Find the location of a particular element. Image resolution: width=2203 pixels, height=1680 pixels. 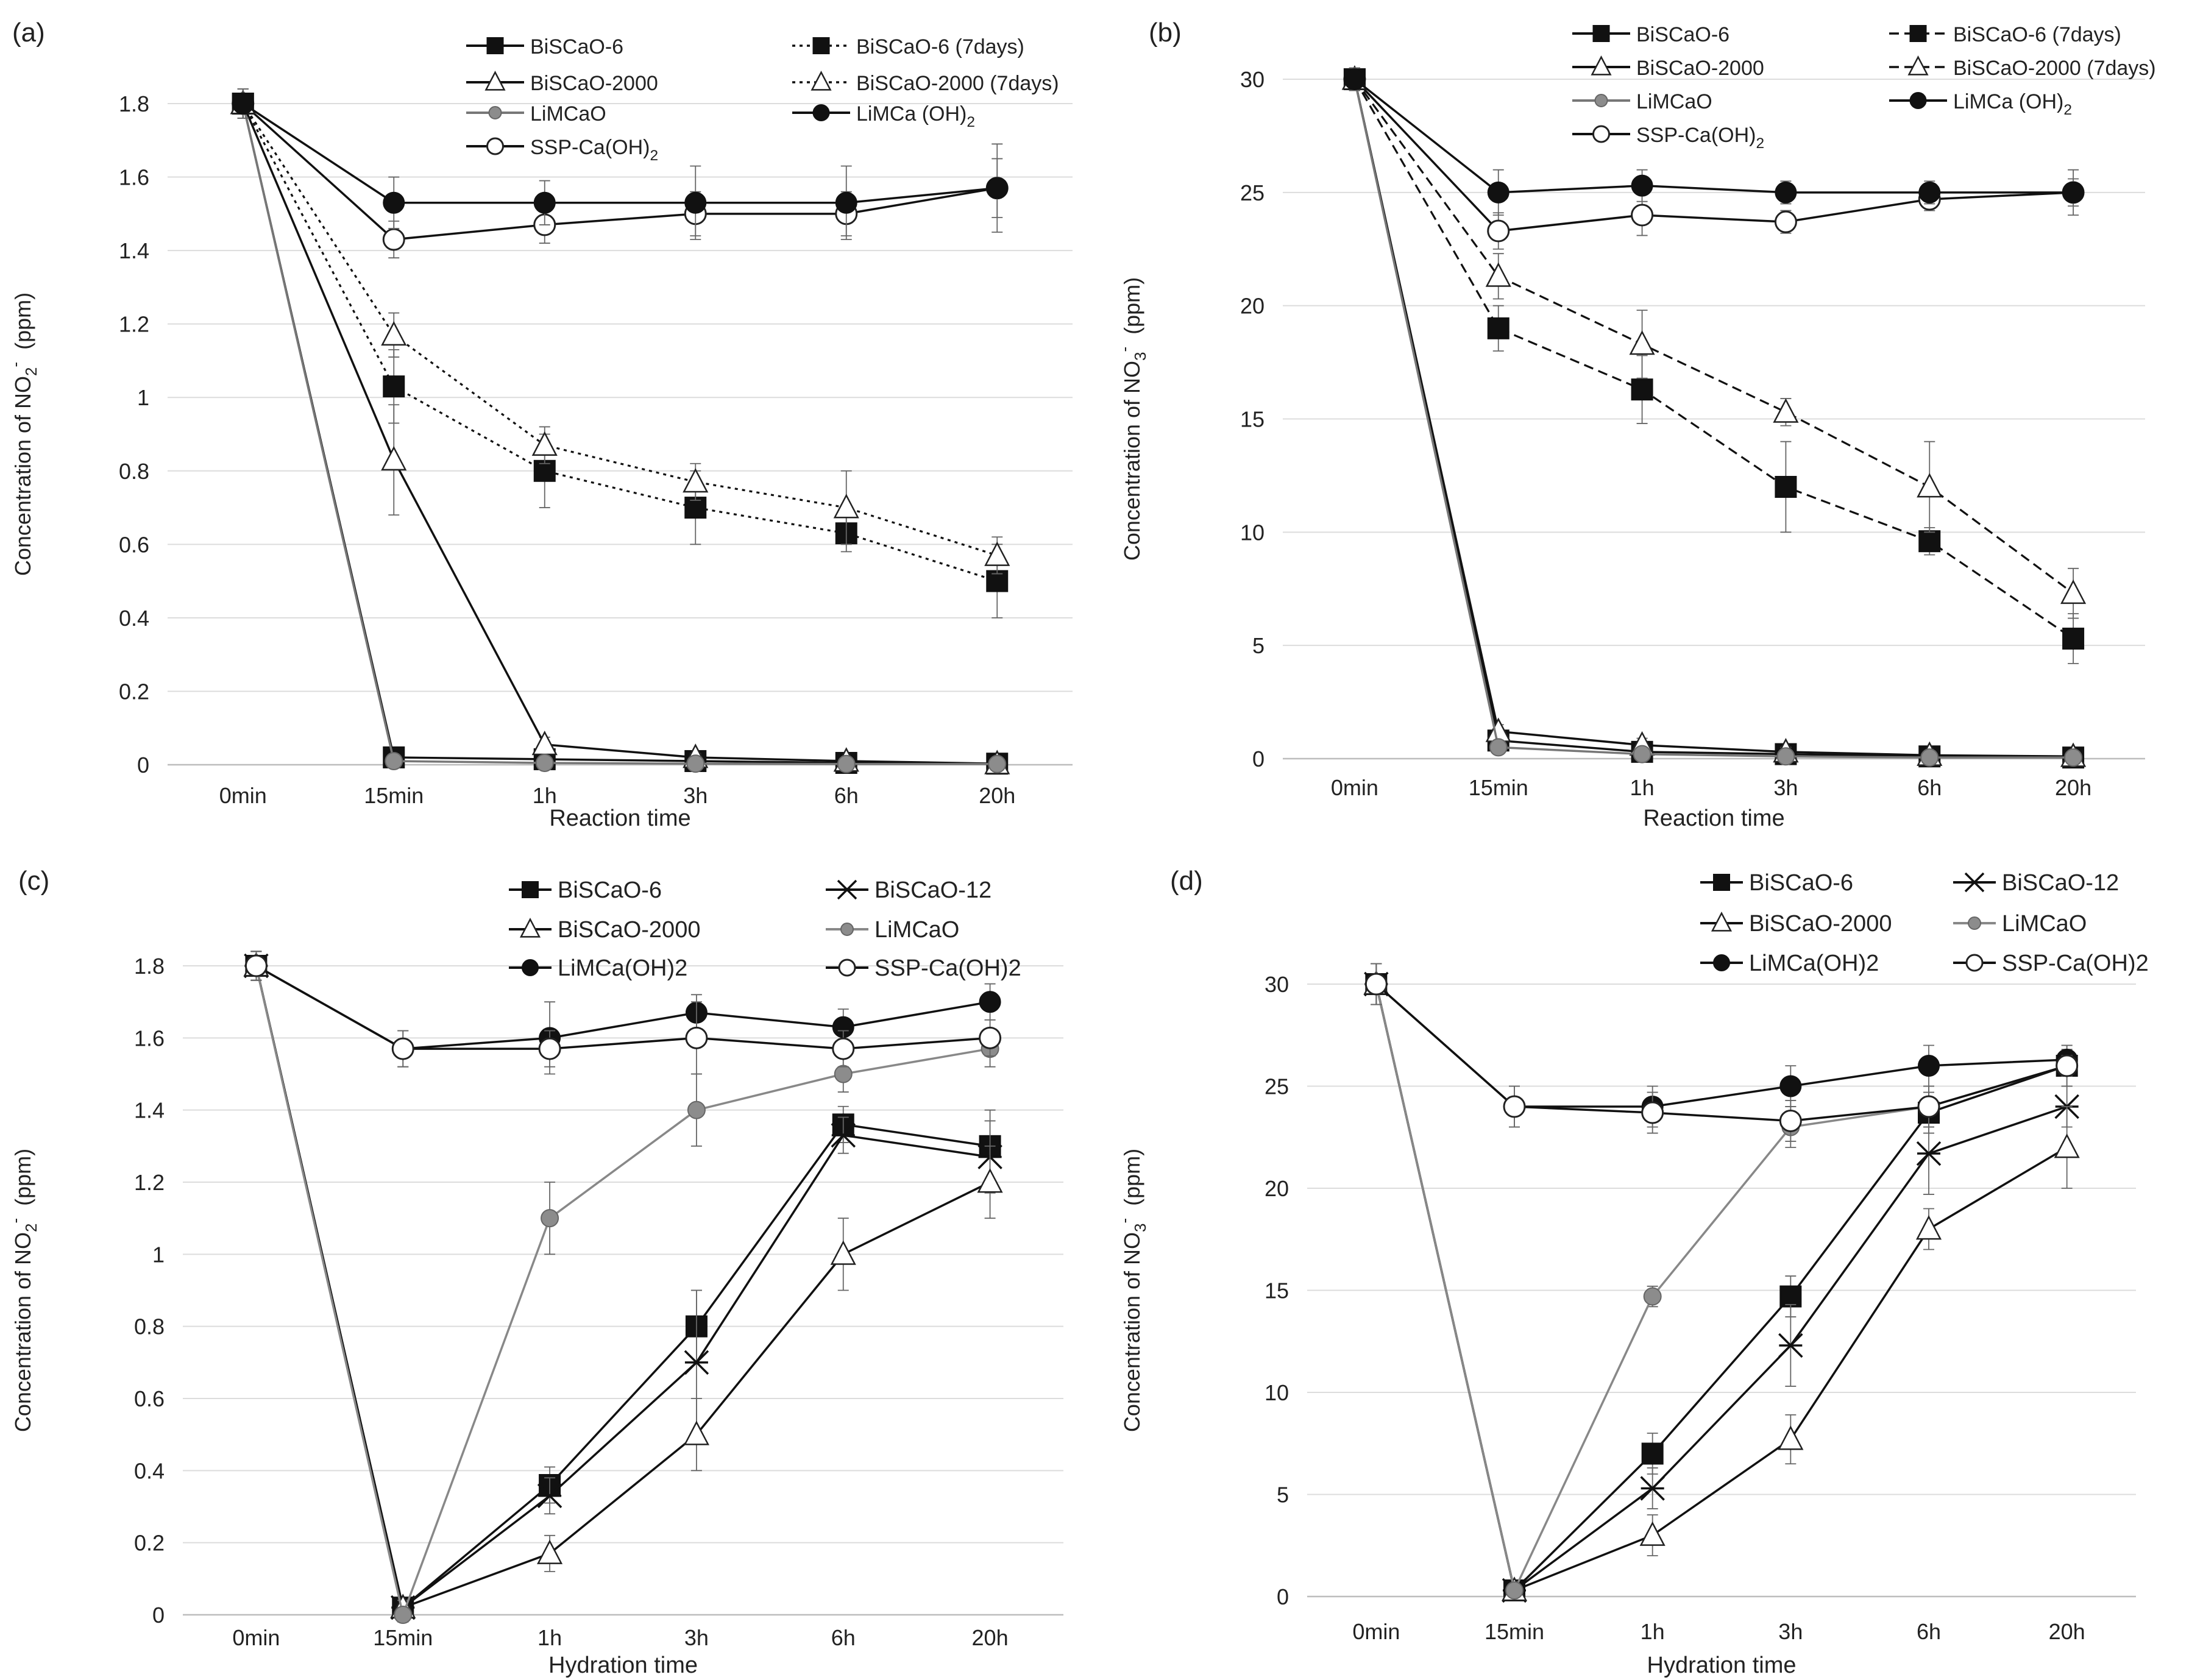

panel-b-legend-label-main: BiSCaO-6 (7days) is located at coordinates (2037, 34).